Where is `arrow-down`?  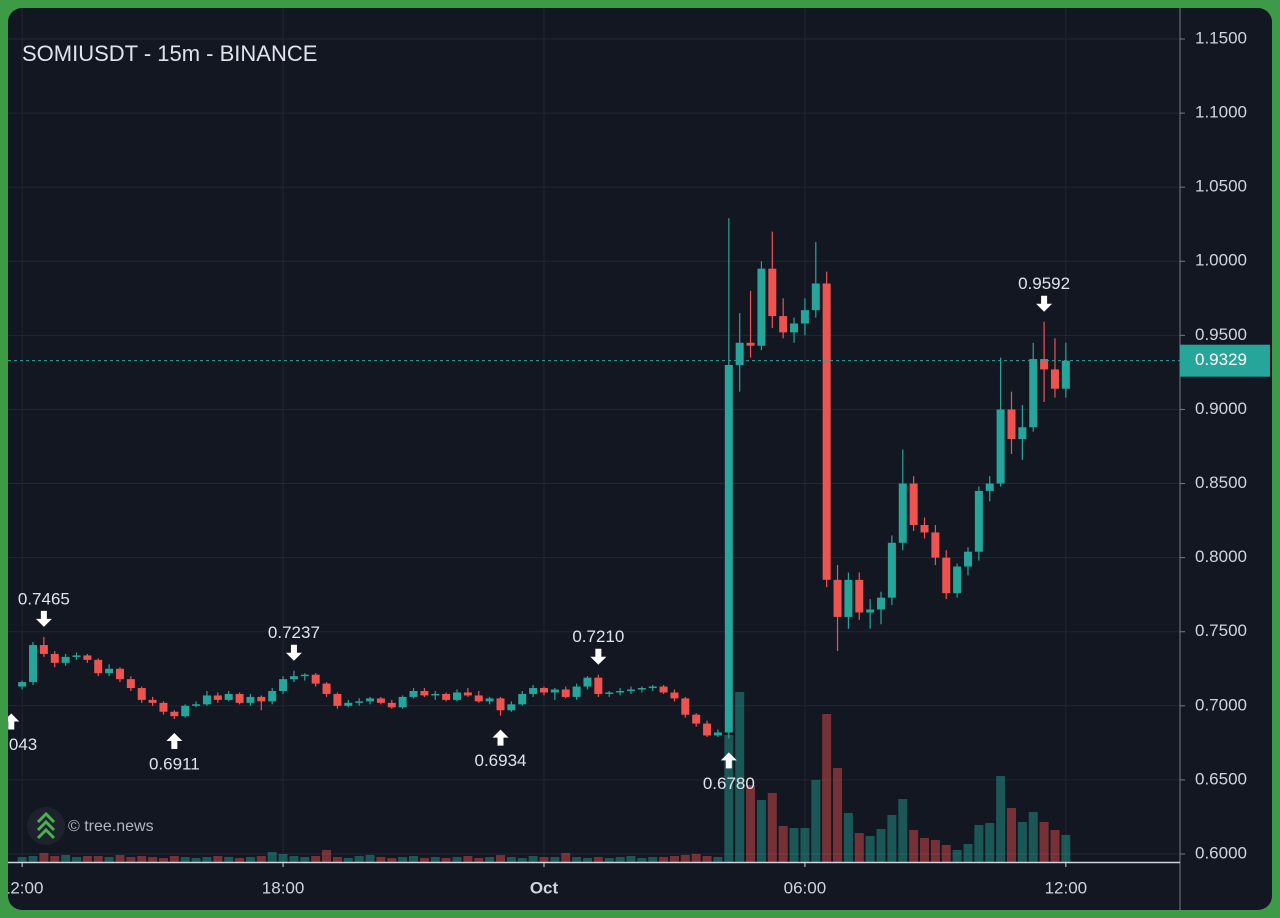
arrow-down is located at coordinates (598, 656).